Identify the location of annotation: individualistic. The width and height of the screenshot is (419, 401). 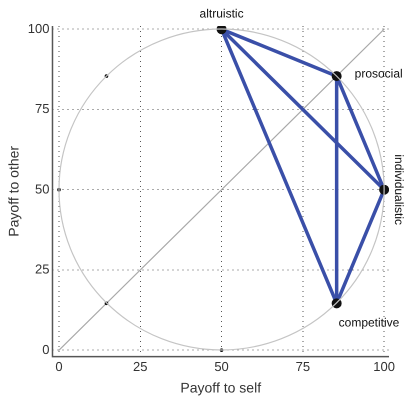
(399, 190).